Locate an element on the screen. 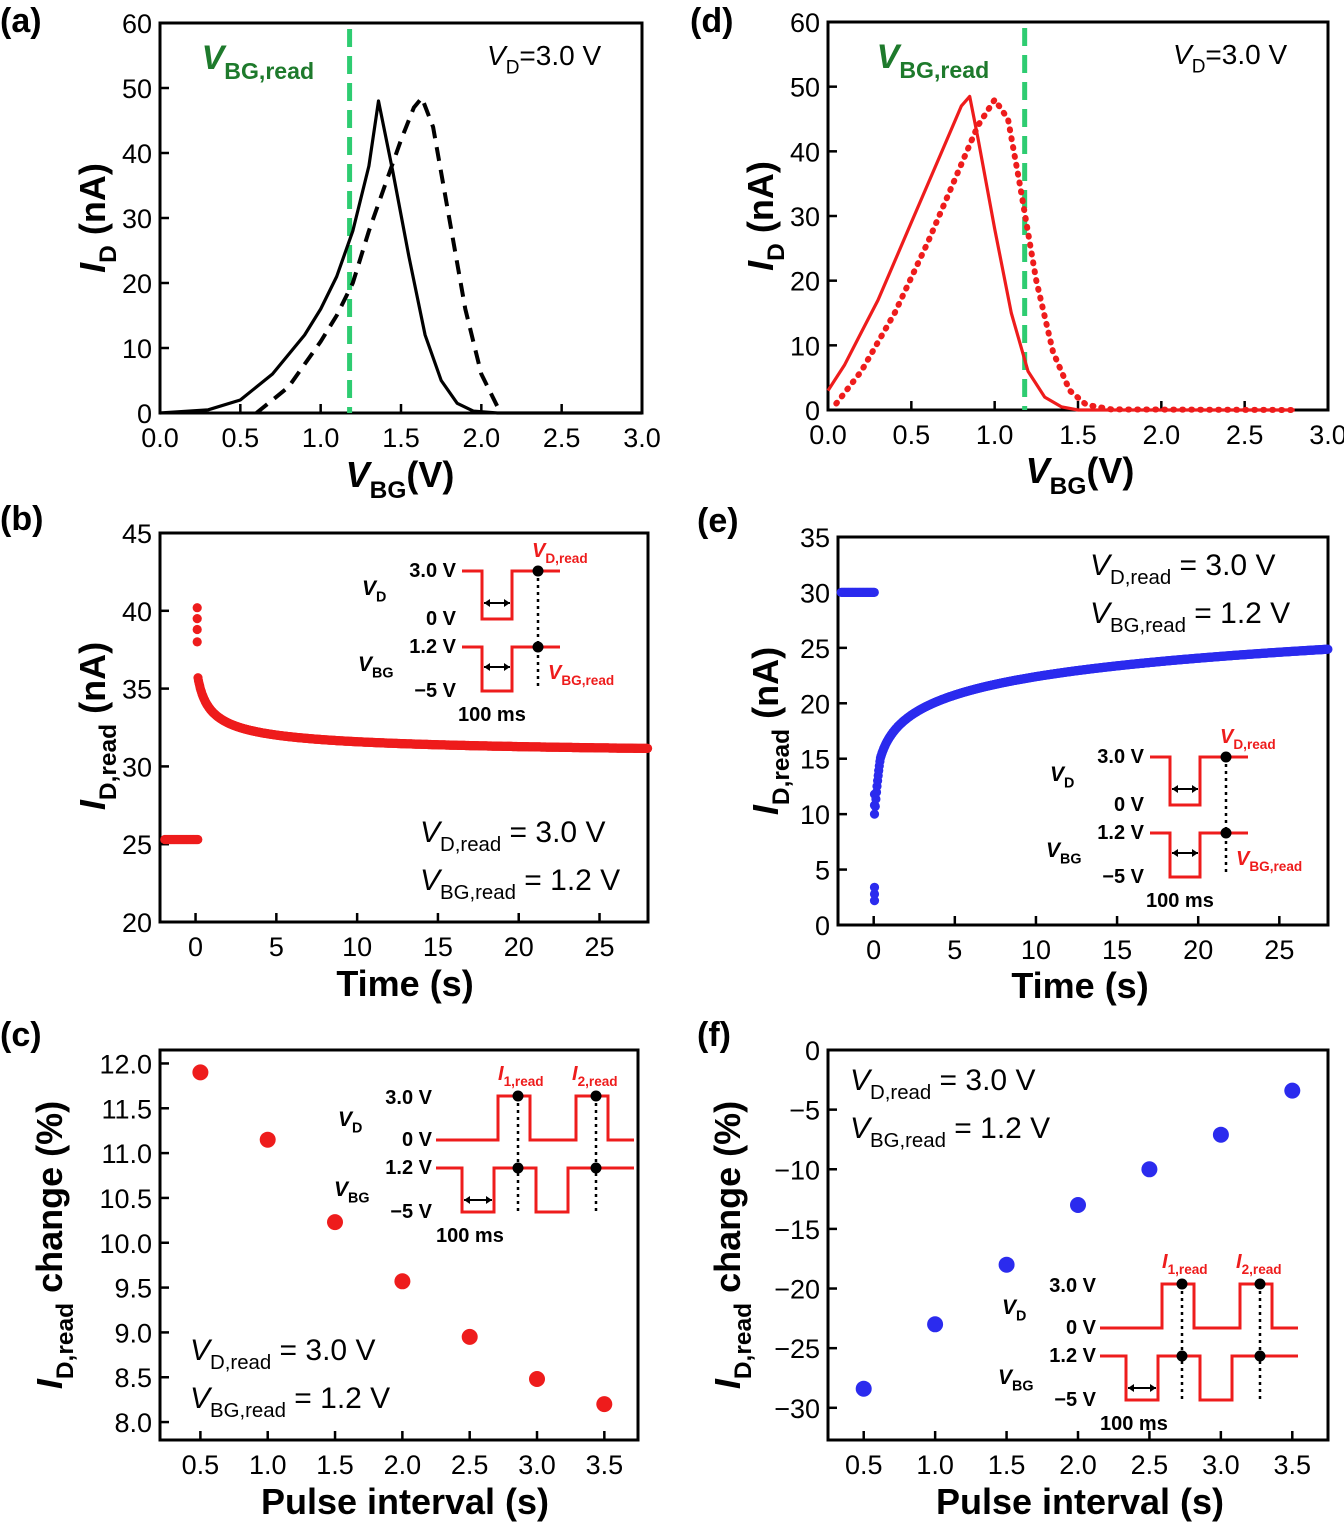  y-tick-label: 45 is located at coordinates (137, 534).